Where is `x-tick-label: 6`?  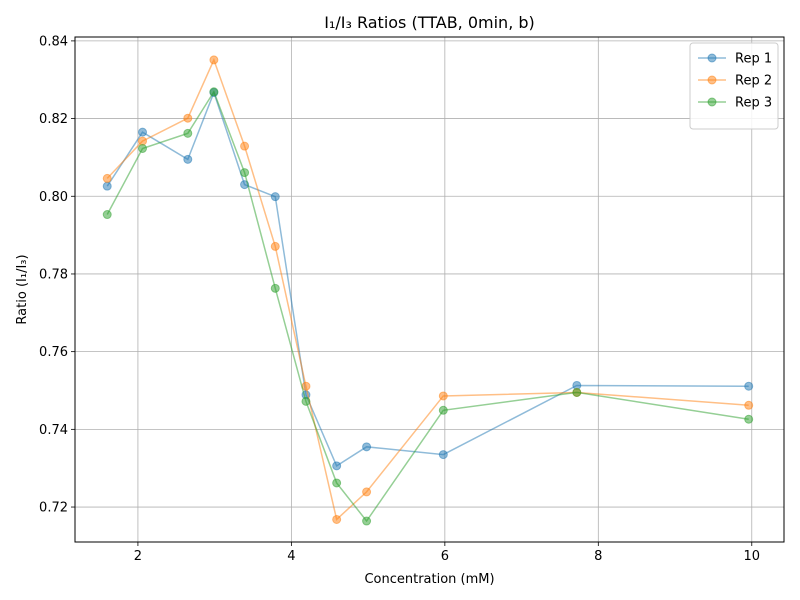 x-tick-label: 6 is located at coordinates (445, 556).